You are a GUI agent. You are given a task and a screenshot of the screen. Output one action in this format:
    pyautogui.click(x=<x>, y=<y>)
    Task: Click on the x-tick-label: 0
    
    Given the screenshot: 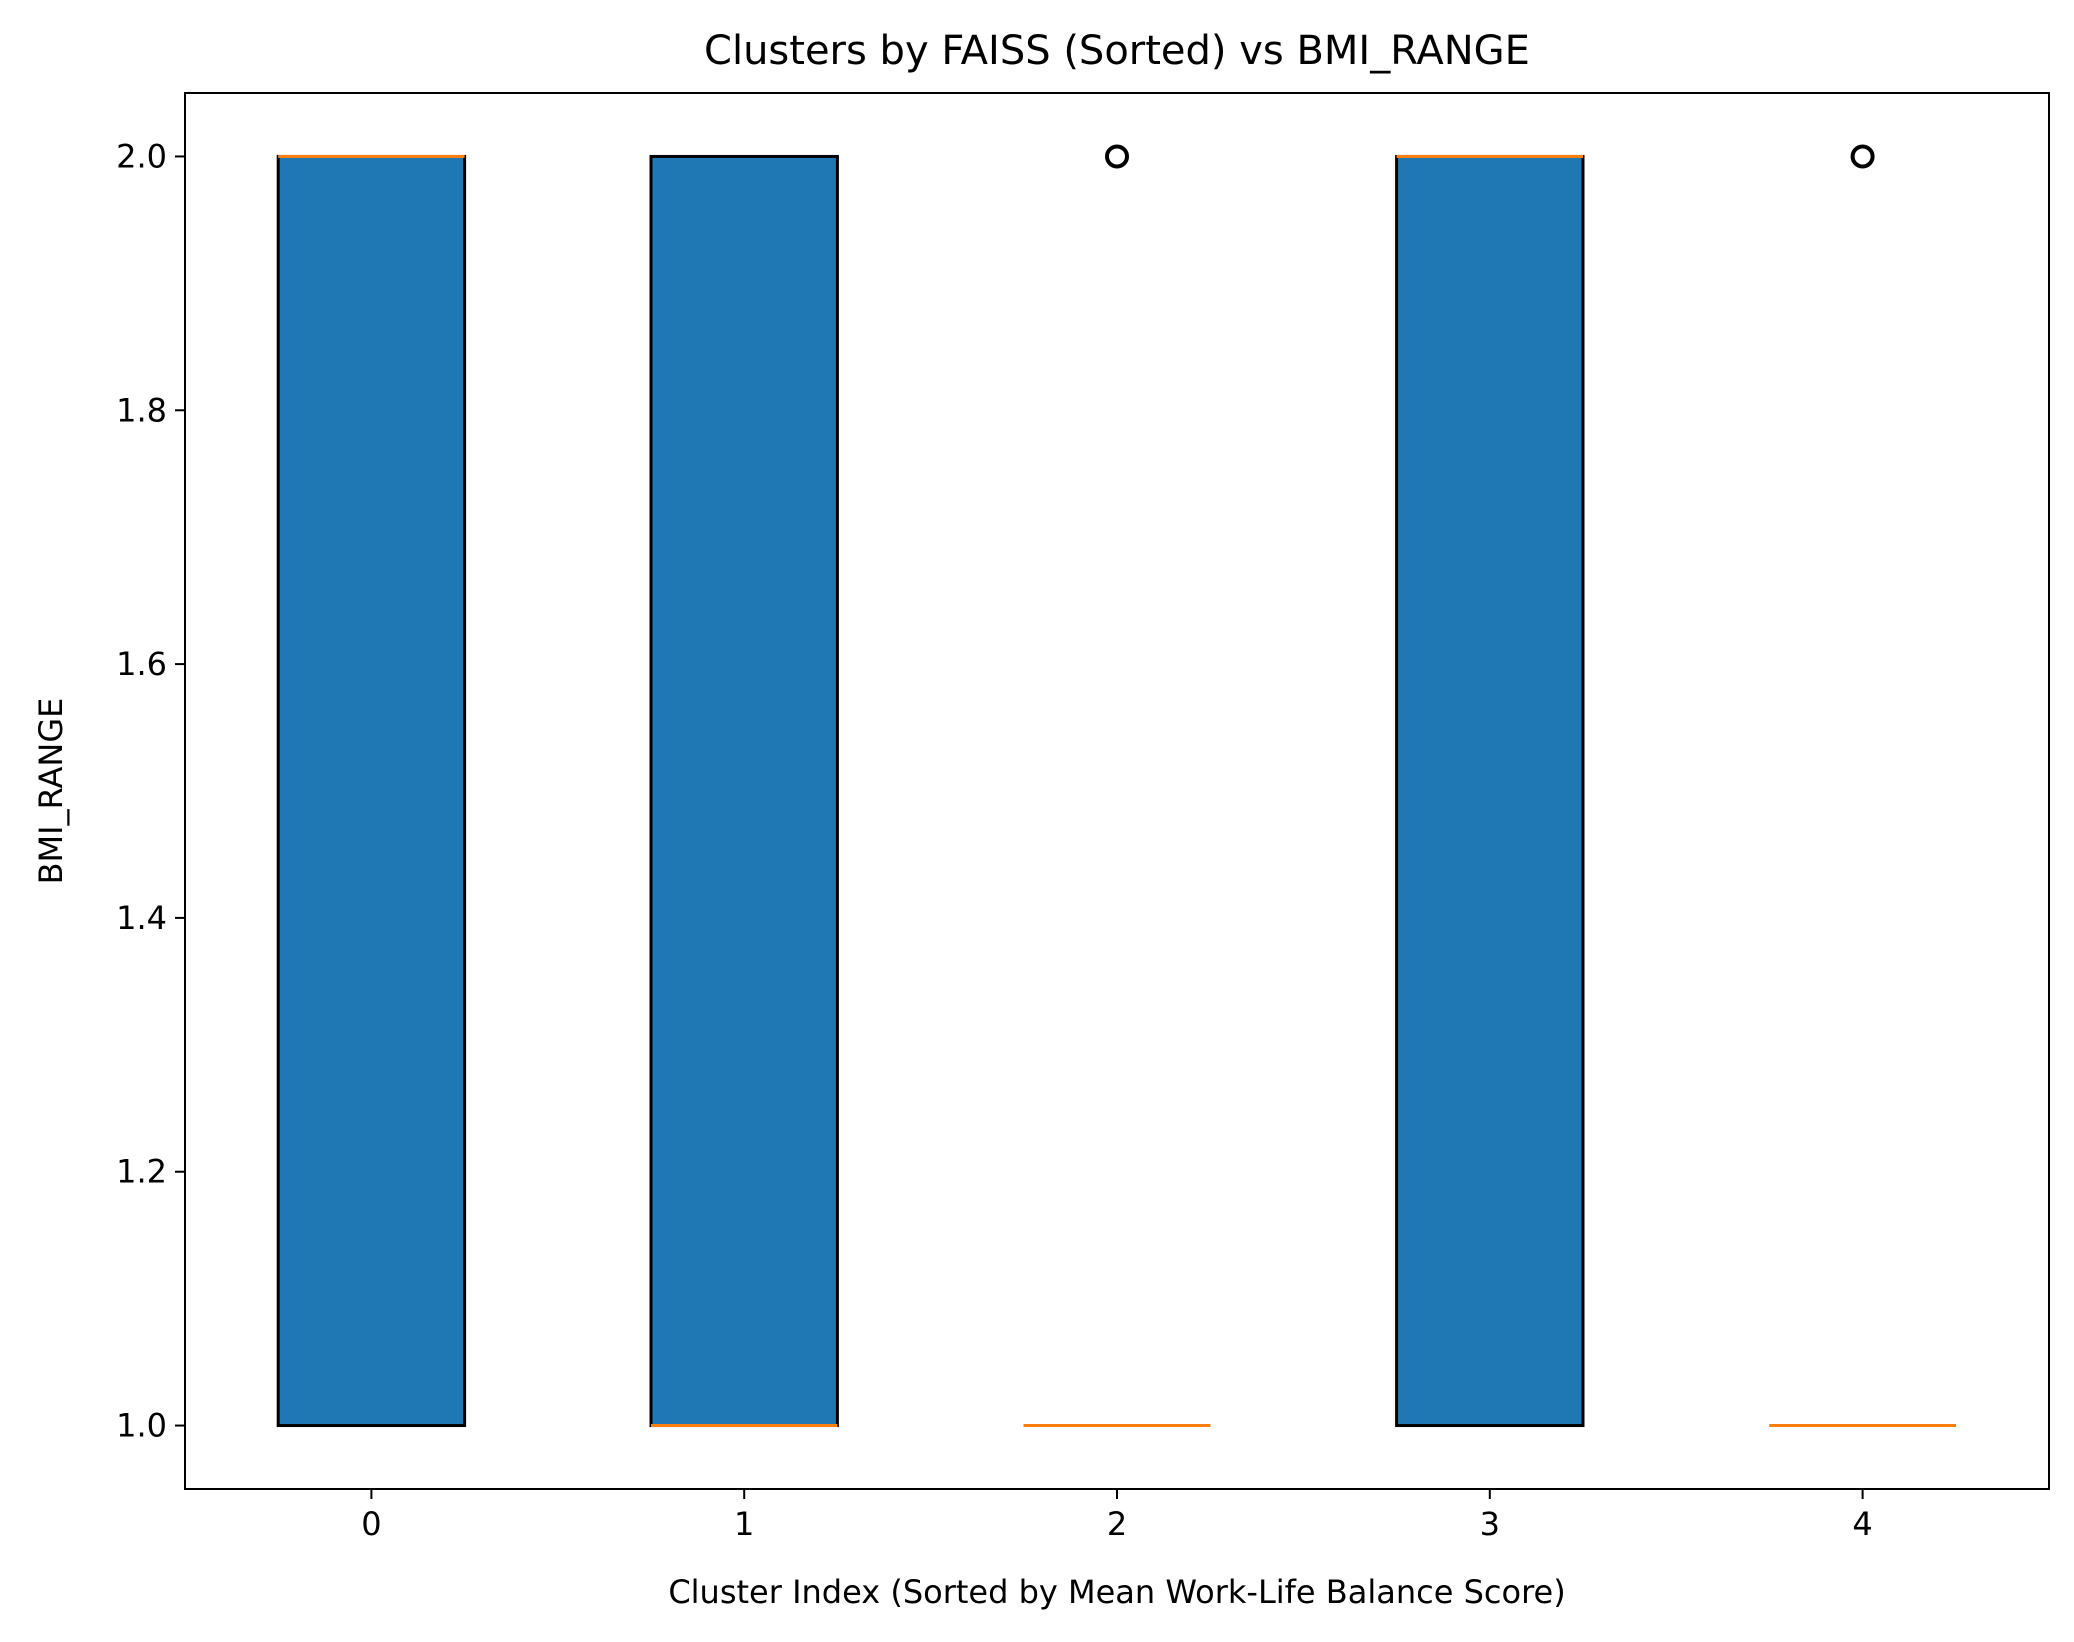 What is the action you would take?
    pyautogui.click(x=371, y=1524)
    